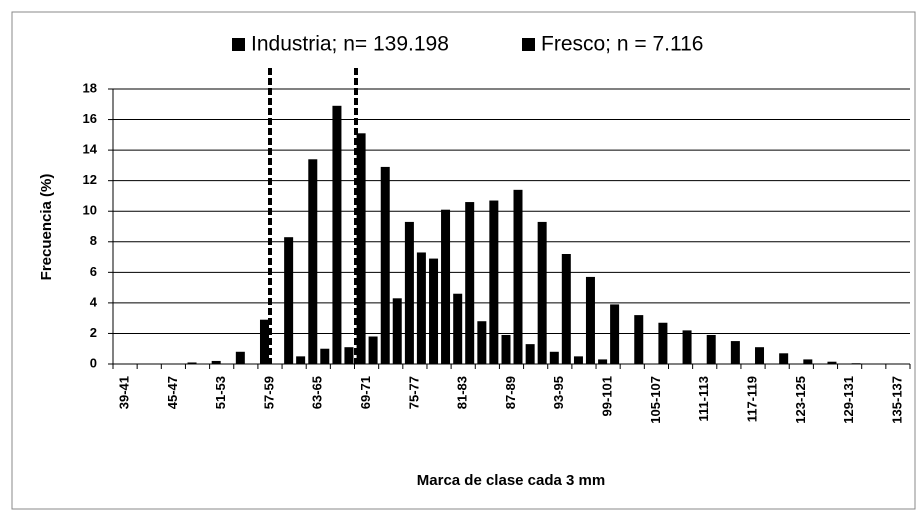 The width and height of the screenshot is (922, 519). What do you see at coordinates (93, 332) in the screenshot?
I see `y-tick-label: 2` at bounding box center [93, 332].